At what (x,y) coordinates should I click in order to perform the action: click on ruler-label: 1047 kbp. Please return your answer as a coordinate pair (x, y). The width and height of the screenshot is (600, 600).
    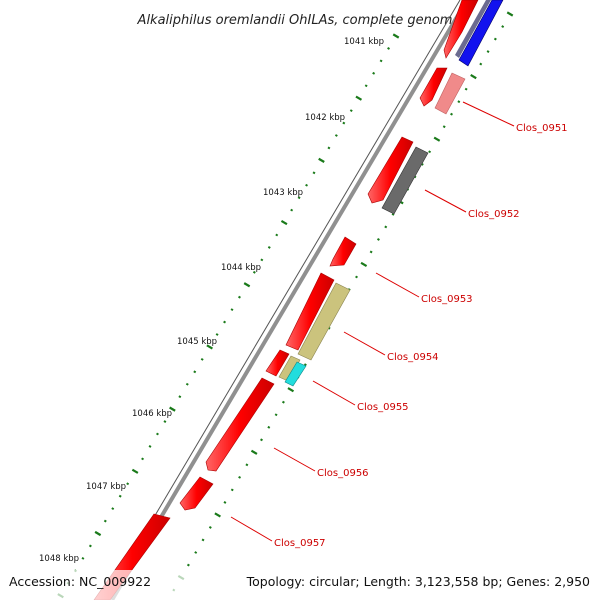
    Looking at the image, I should click on (106, 487).